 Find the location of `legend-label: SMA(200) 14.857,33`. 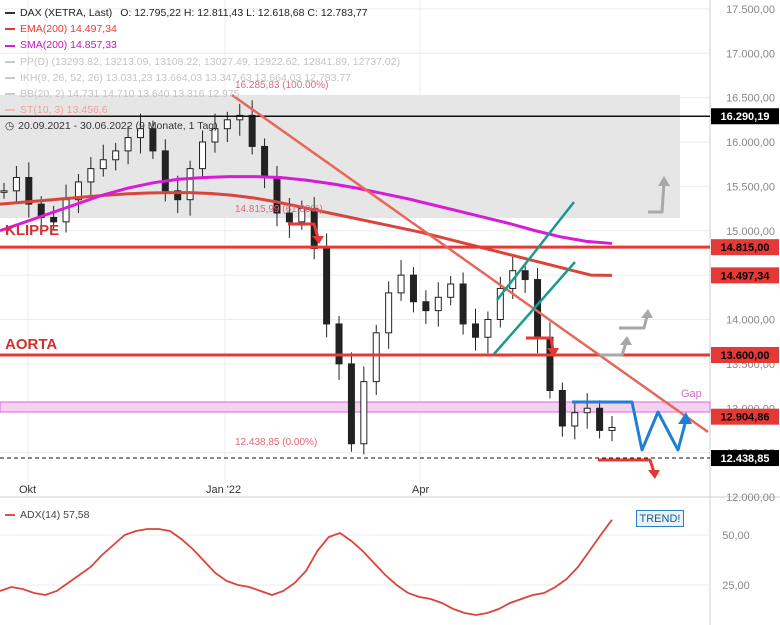

legend-label: SMA(200) 14.857,33 is located at coordinates (68, 45).